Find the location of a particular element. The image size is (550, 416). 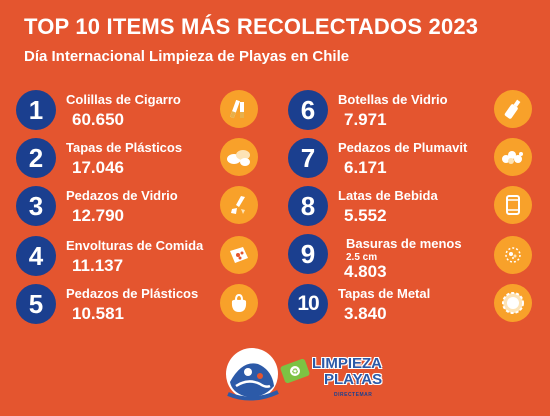

item-label: Envolturas de Comida is located at coordinates (135, 245).